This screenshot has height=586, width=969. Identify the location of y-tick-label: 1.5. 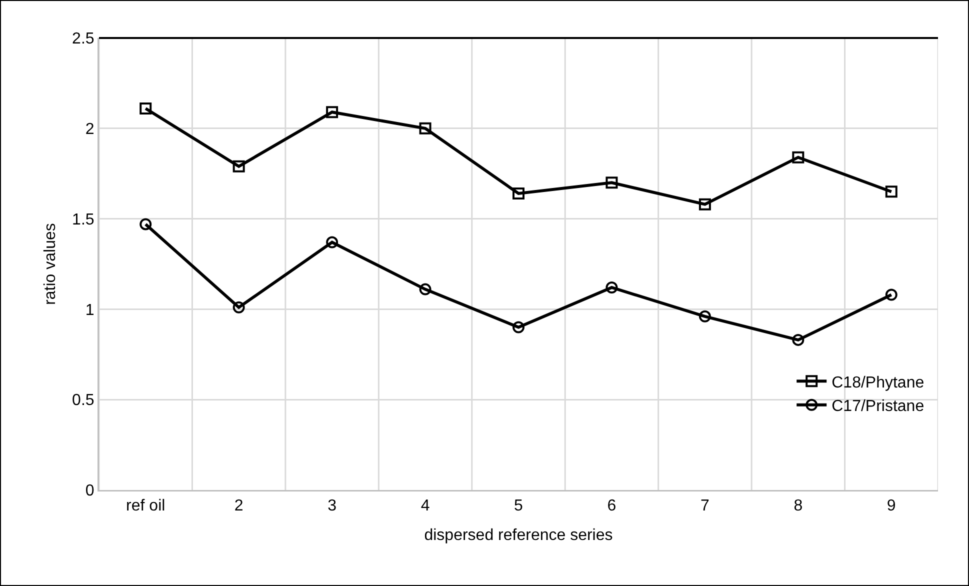
(83, 219).